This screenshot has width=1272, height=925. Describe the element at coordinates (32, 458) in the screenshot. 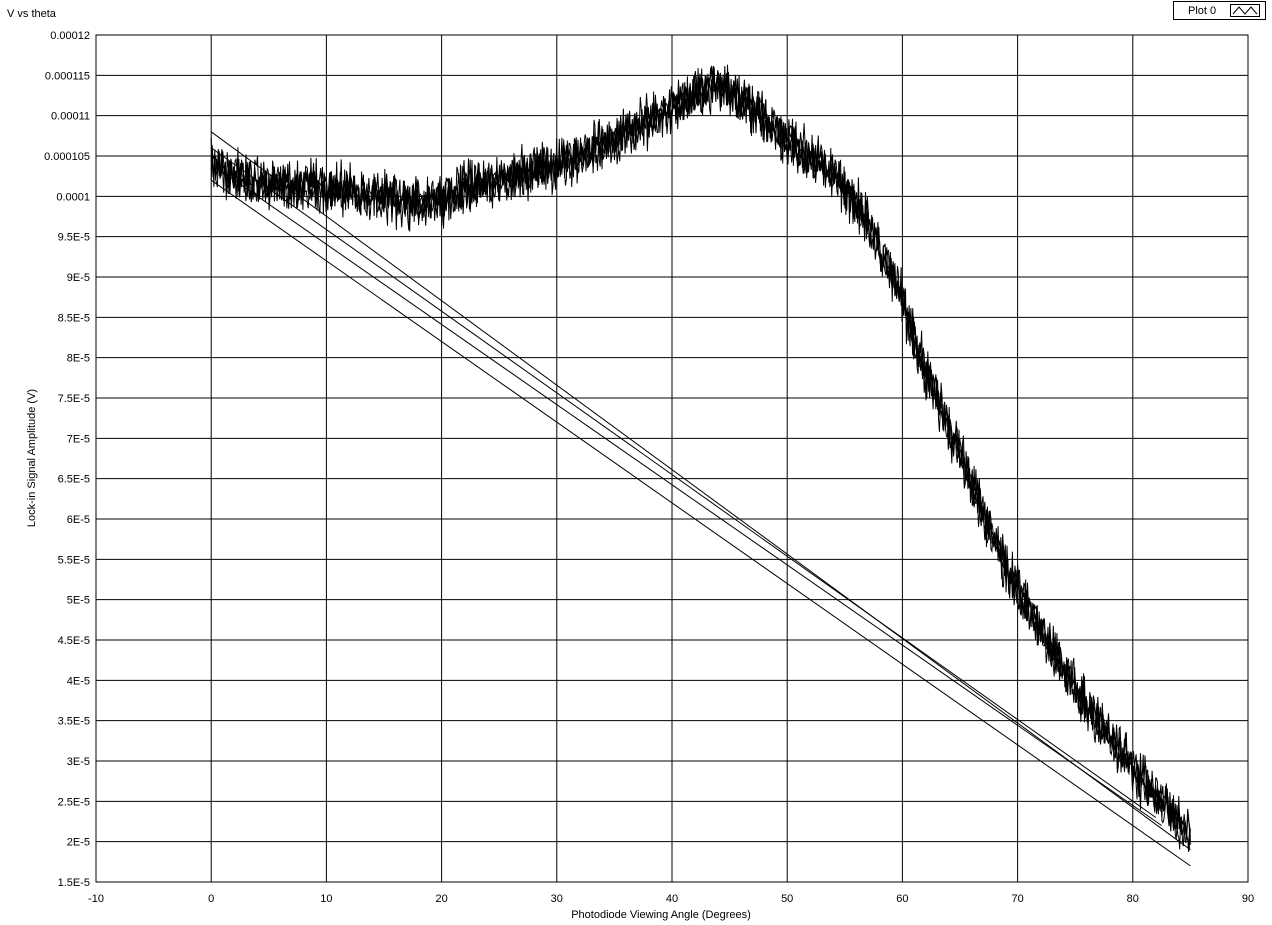

I see `y-axis-label: Lock-in Signal Amplitude (V)` at that location.